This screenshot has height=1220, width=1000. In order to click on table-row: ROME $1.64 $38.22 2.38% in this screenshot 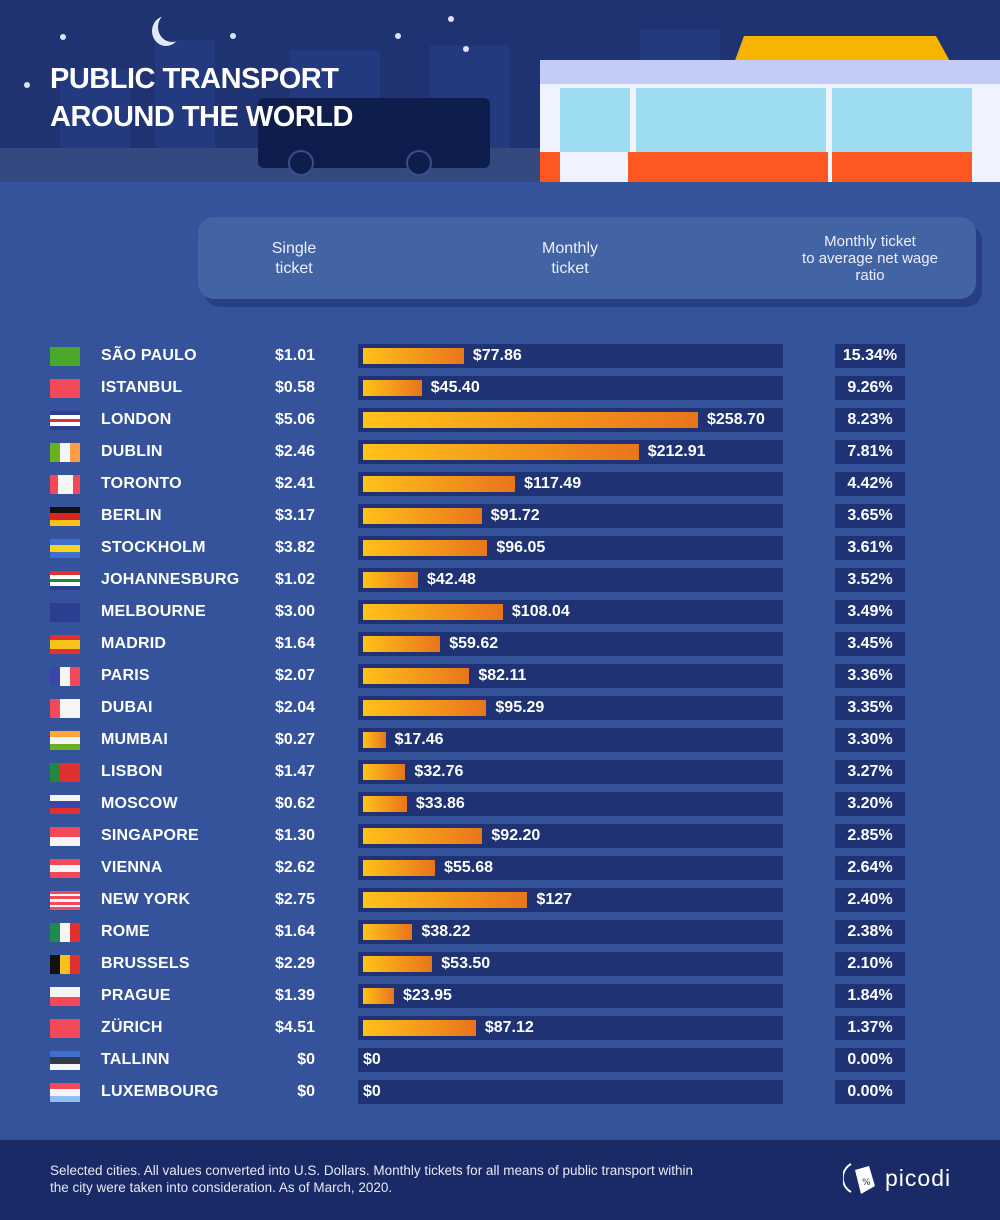, I will do `click(500, 932)`.